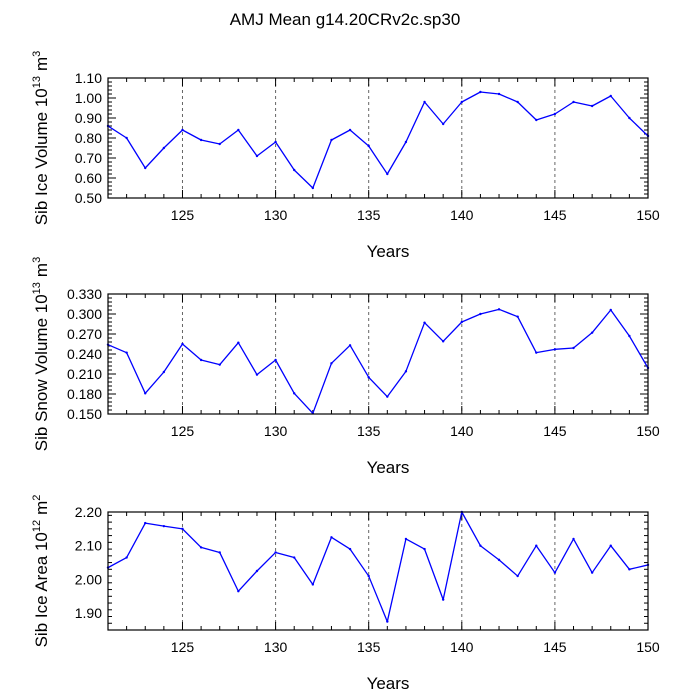 The image size is (690, 691). Describe the element at coordinates (84, 354) in the screenshot. I see `y-tick-label: 0.240` at that location.